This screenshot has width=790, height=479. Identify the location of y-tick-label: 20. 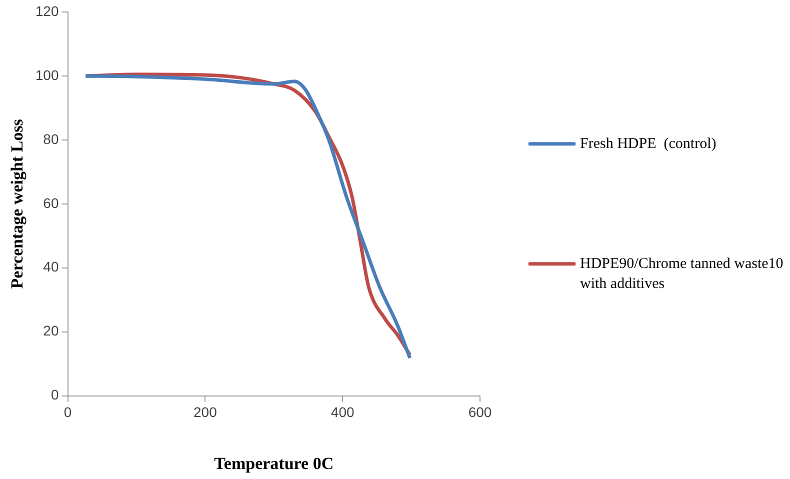
(51, 330).